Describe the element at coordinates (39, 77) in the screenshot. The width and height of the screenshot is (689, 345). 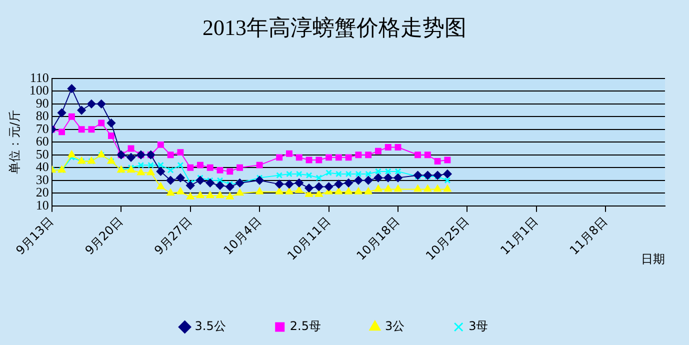
I see `y-tick-label: 110` at that location.